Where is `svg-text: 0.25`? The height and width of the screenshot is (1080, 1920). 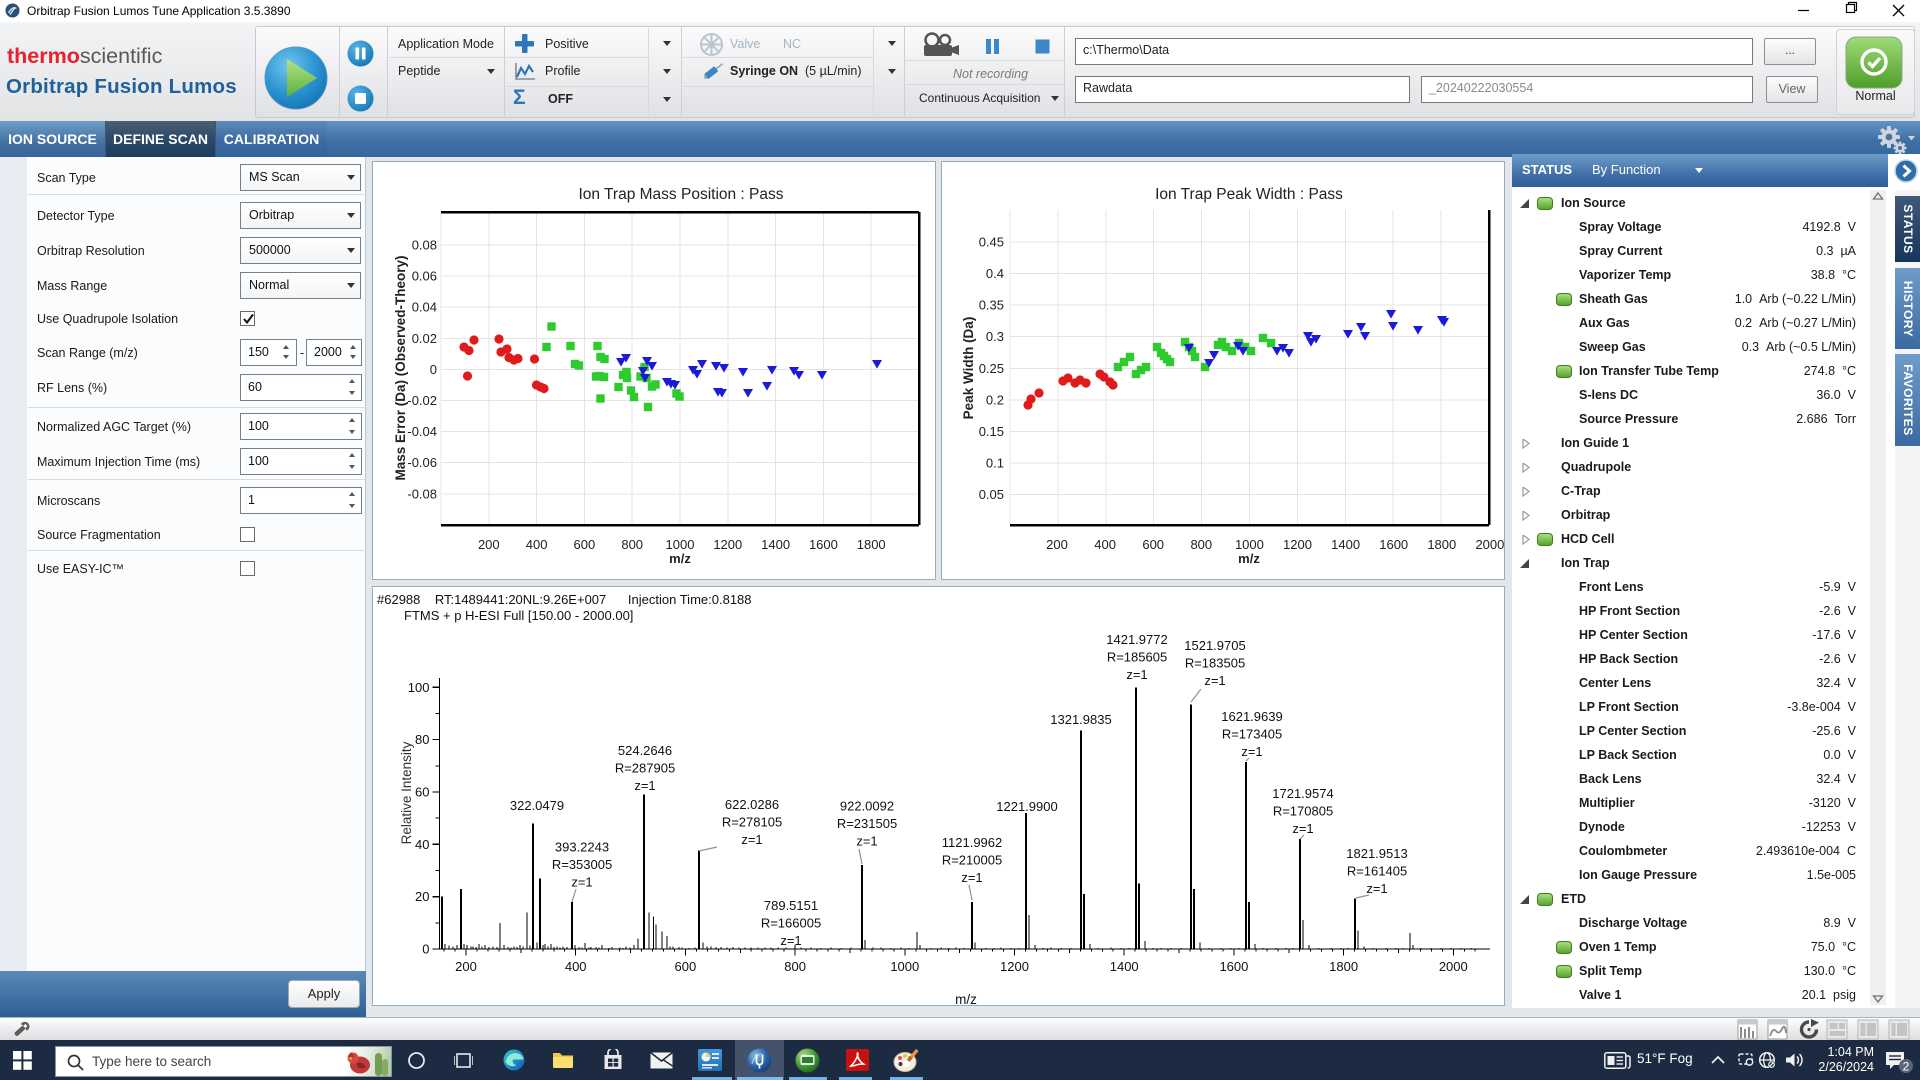 svg-text: 0.25 is located at coordinates (991, 368).